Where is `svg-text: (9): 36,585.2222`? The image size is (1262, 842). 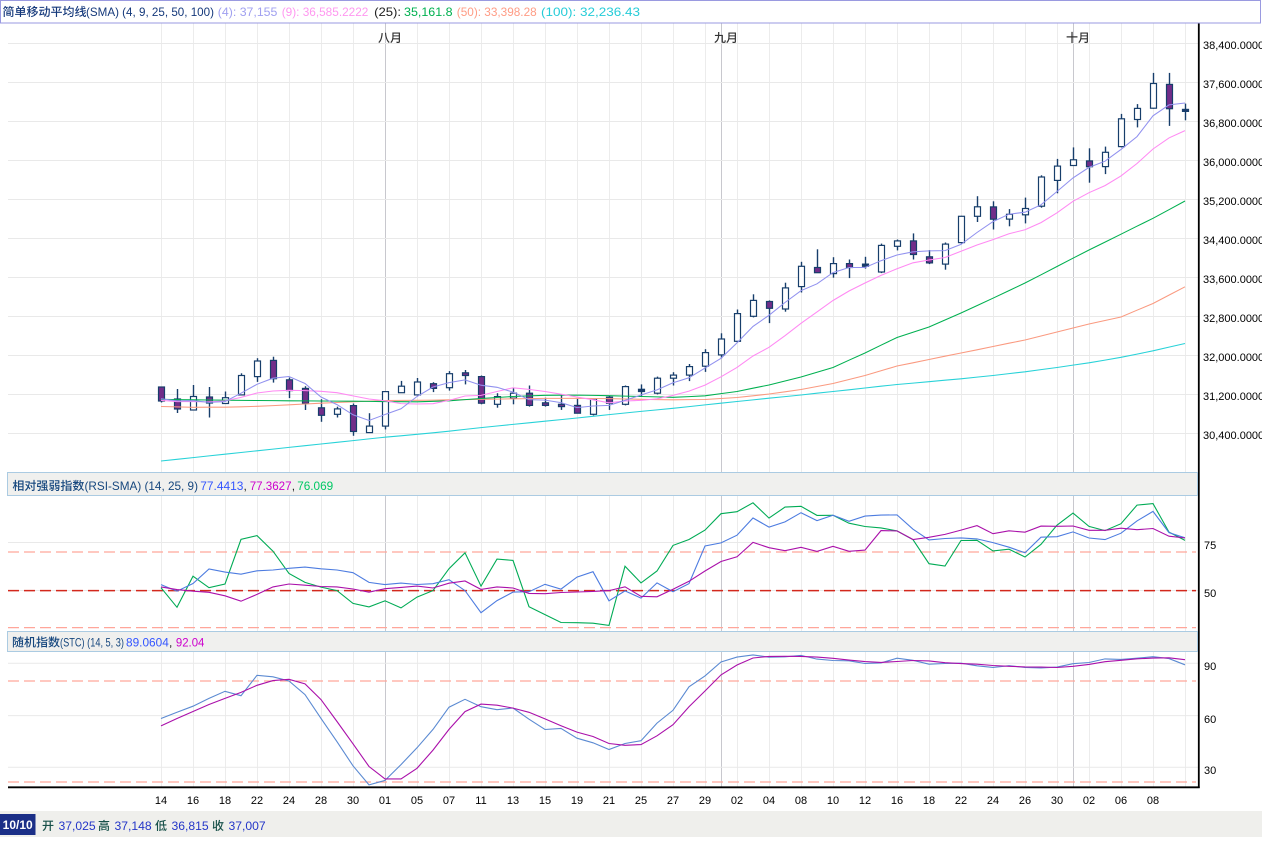 svg-text: (9): 36,585.2222 is located at coordinates (325, 12).